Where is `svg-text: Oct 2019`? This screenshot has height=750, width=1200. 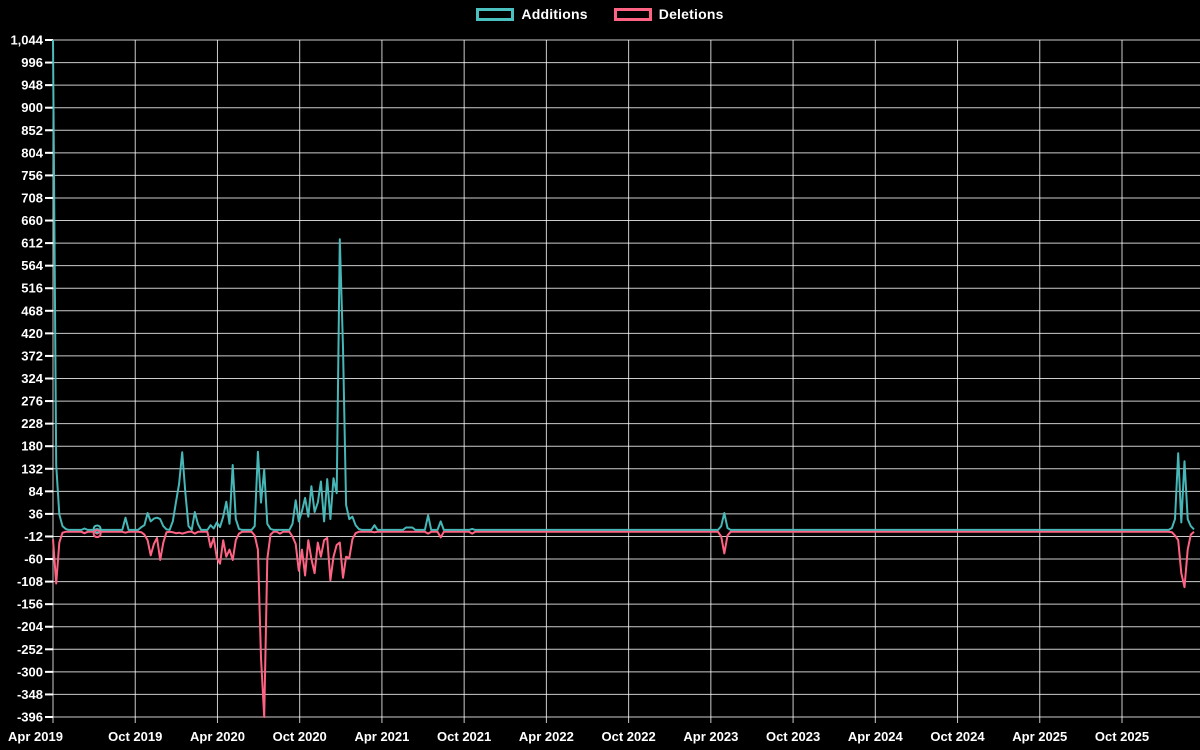
svg-text: Oct 2019 is located at coordinates (135, 736).